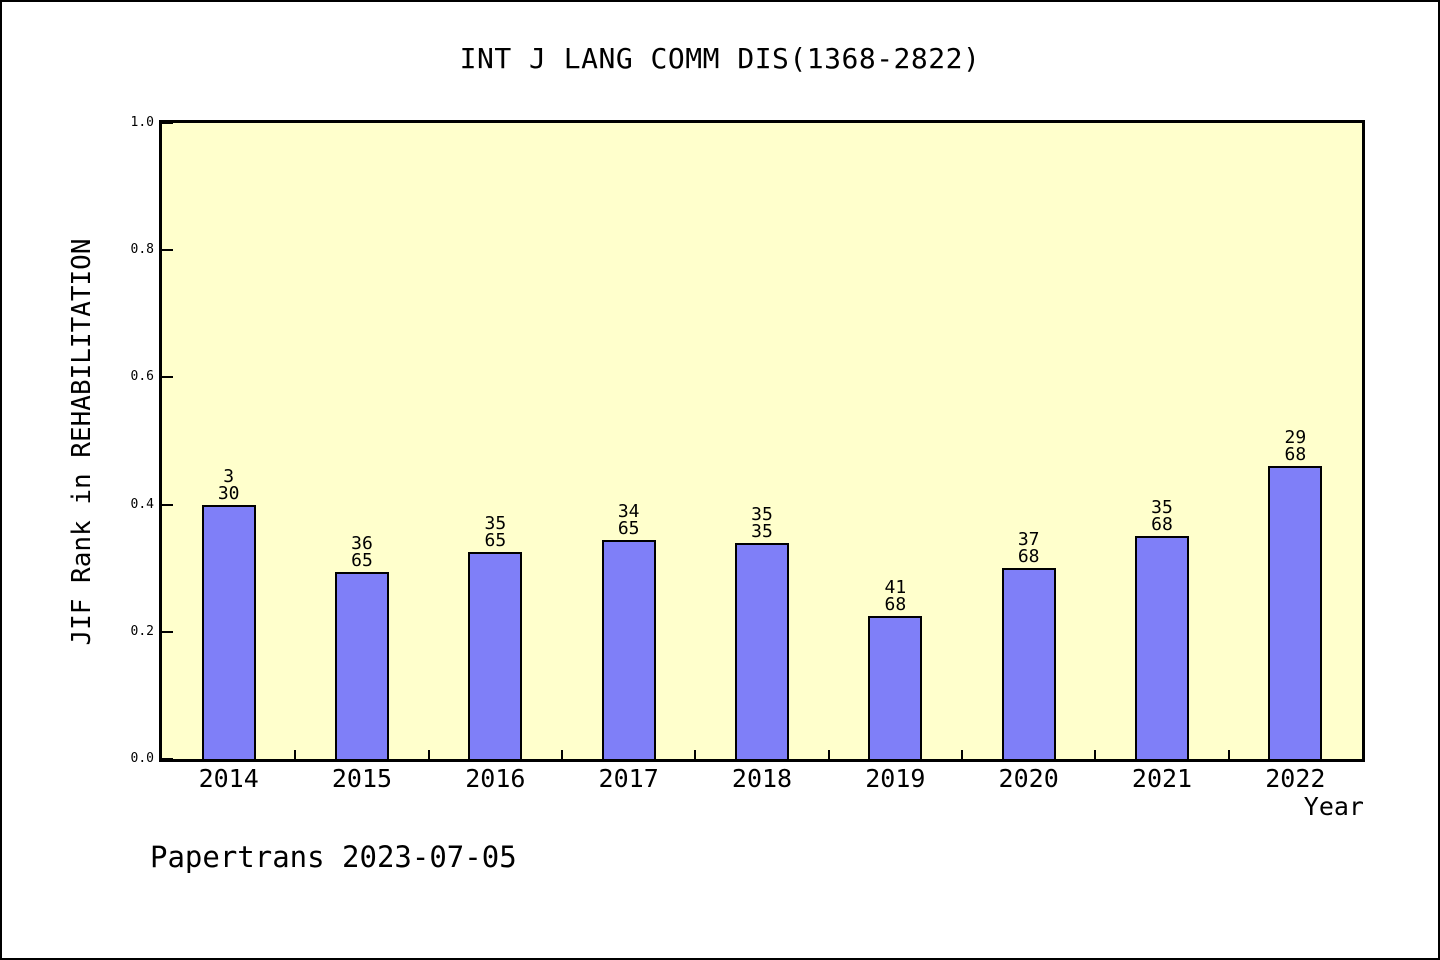 This screenshot has width=1440, height=960. Describe the element at coordinates (361, 665) in the screenshot. I see `bar-2015` at that location.